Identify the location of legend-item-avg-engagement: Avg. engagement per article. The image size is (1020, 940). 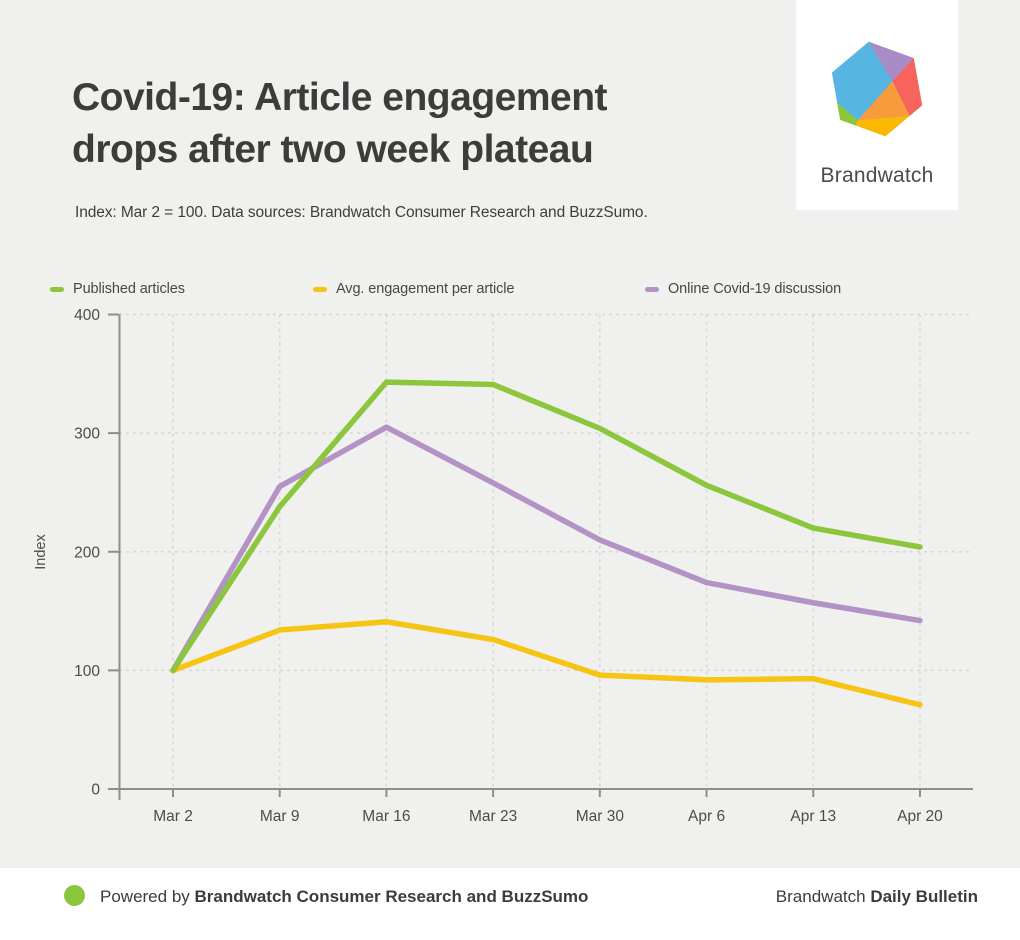
(414, 289).